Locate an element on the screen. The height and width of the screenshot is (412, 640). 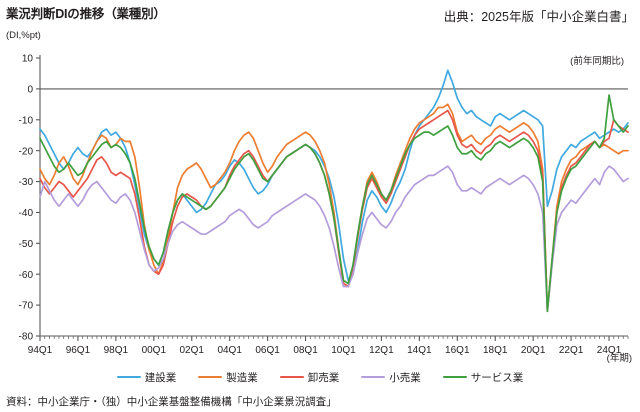
legend-item-label: サービス業 is located at coordinates (497, 377).